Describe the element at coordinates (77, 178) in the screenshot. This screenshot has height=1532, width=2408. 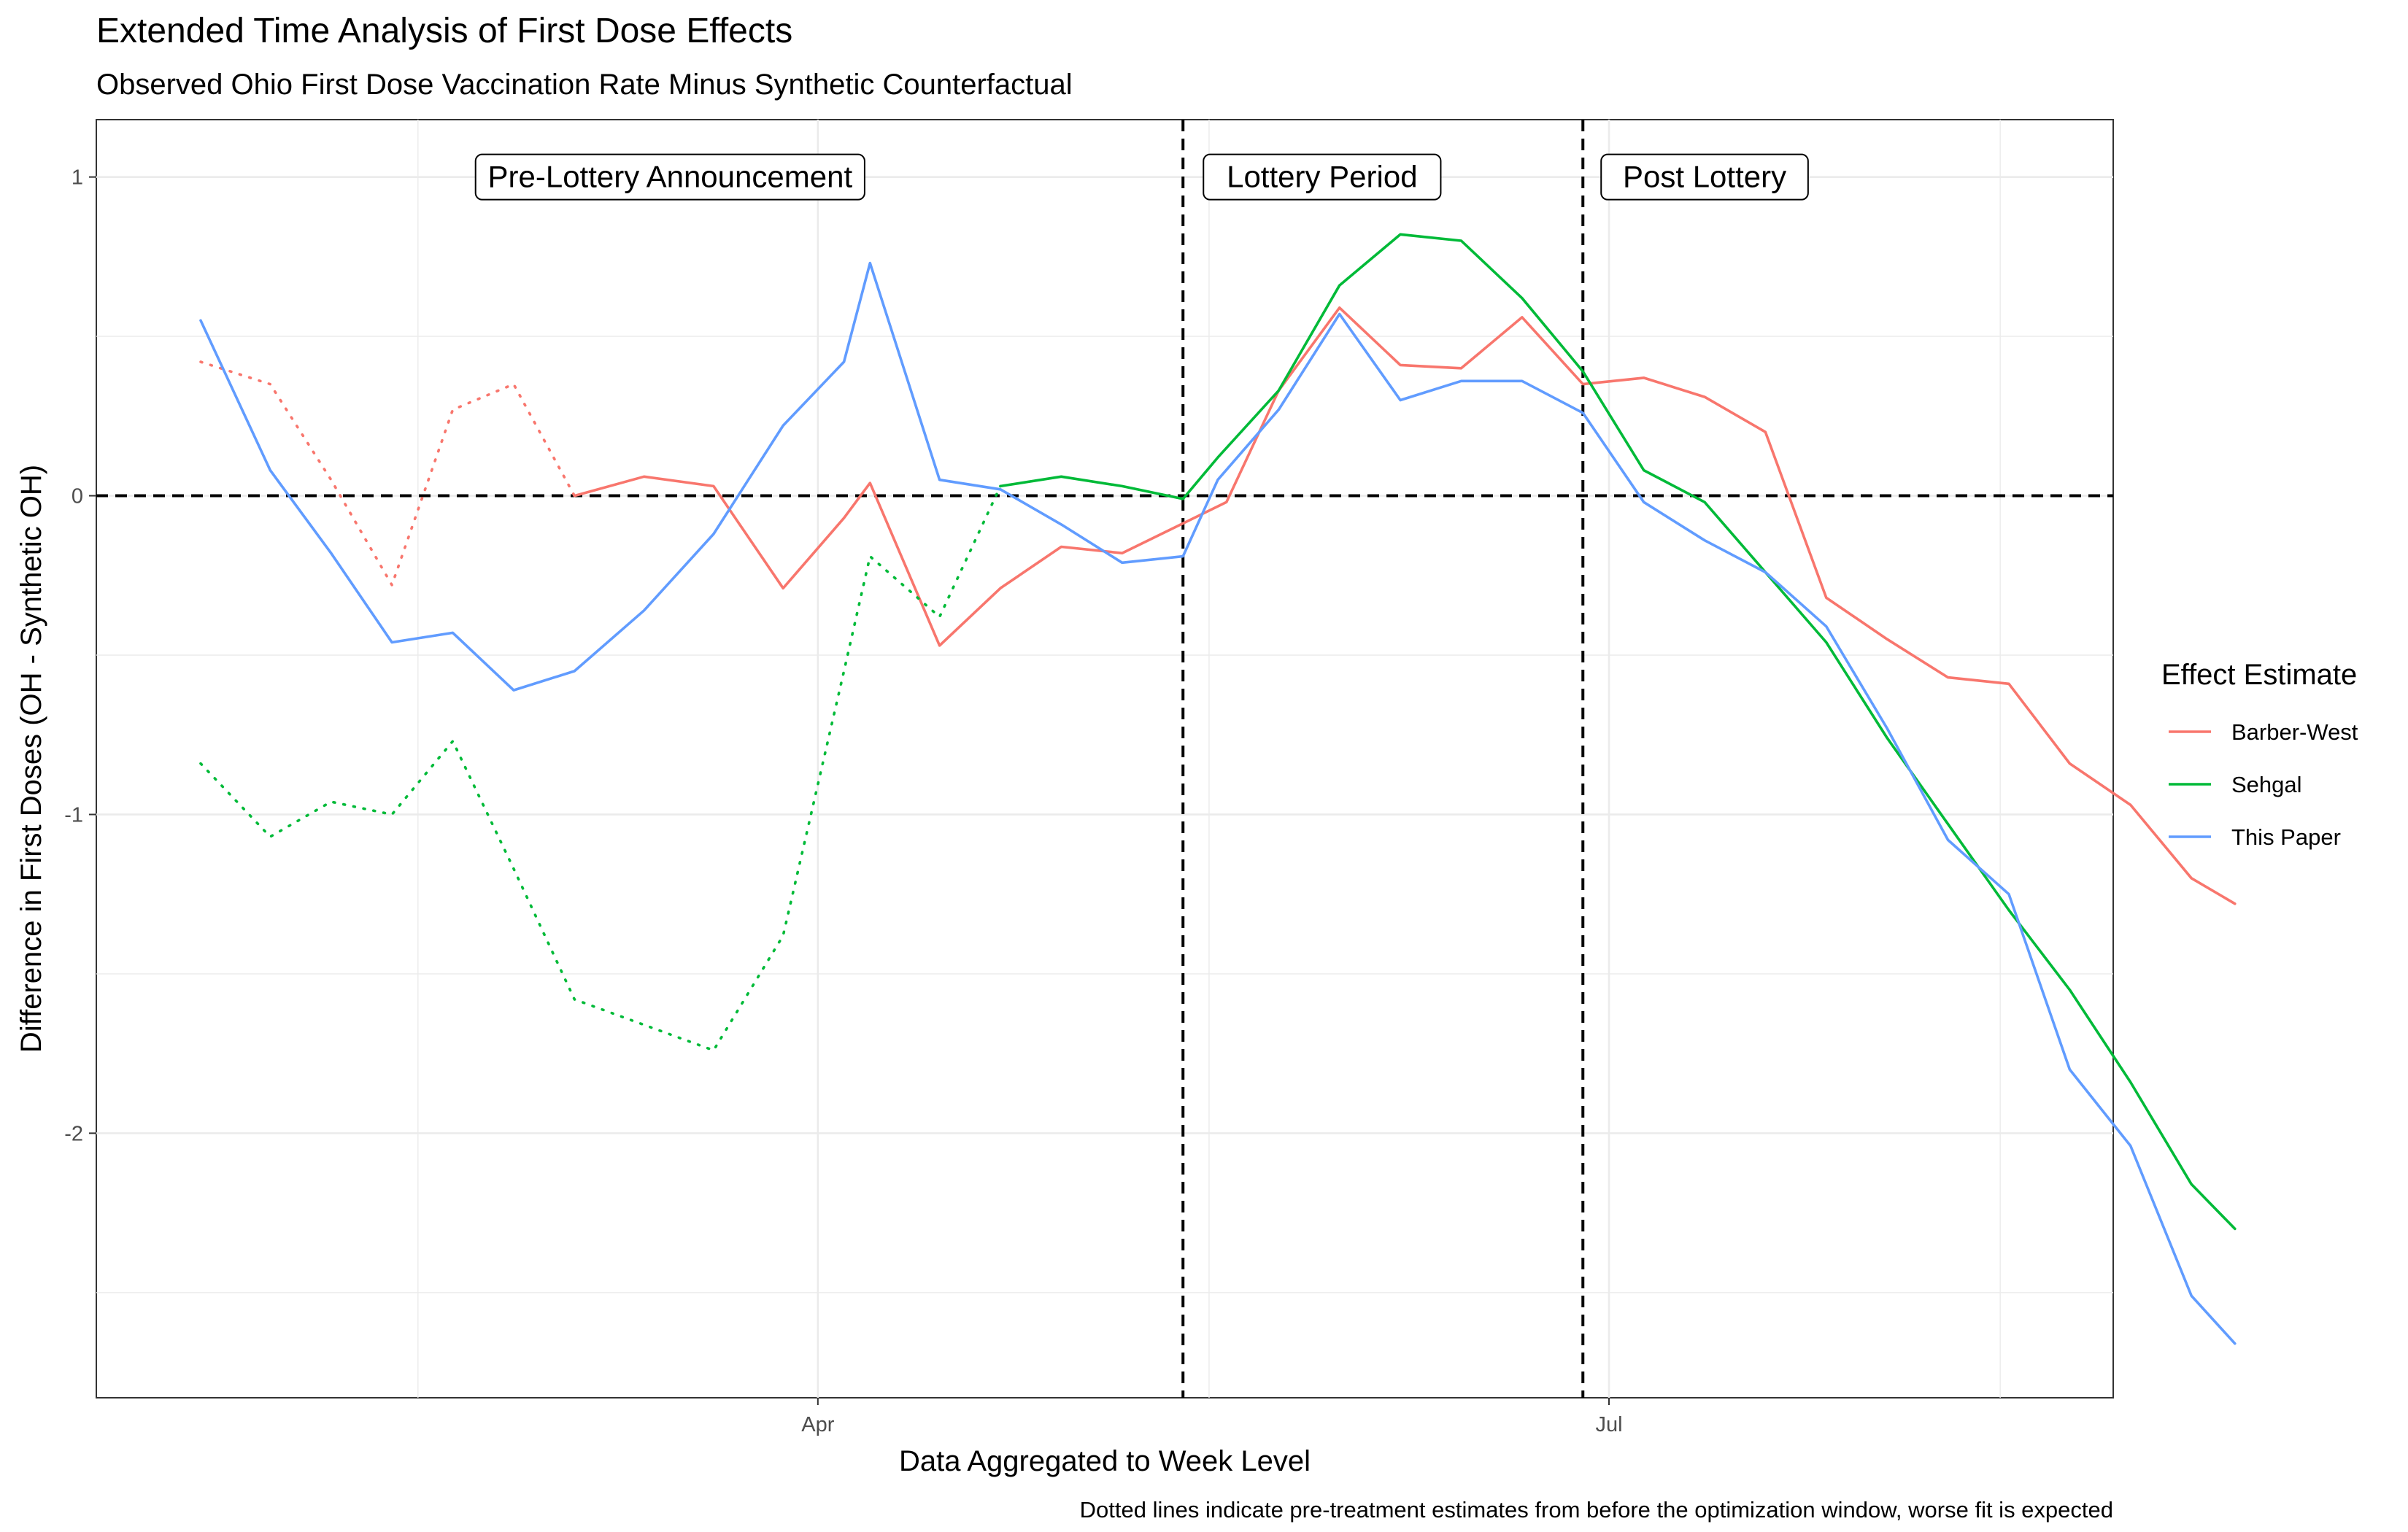
I see `y-tick-label: 1` at that location.